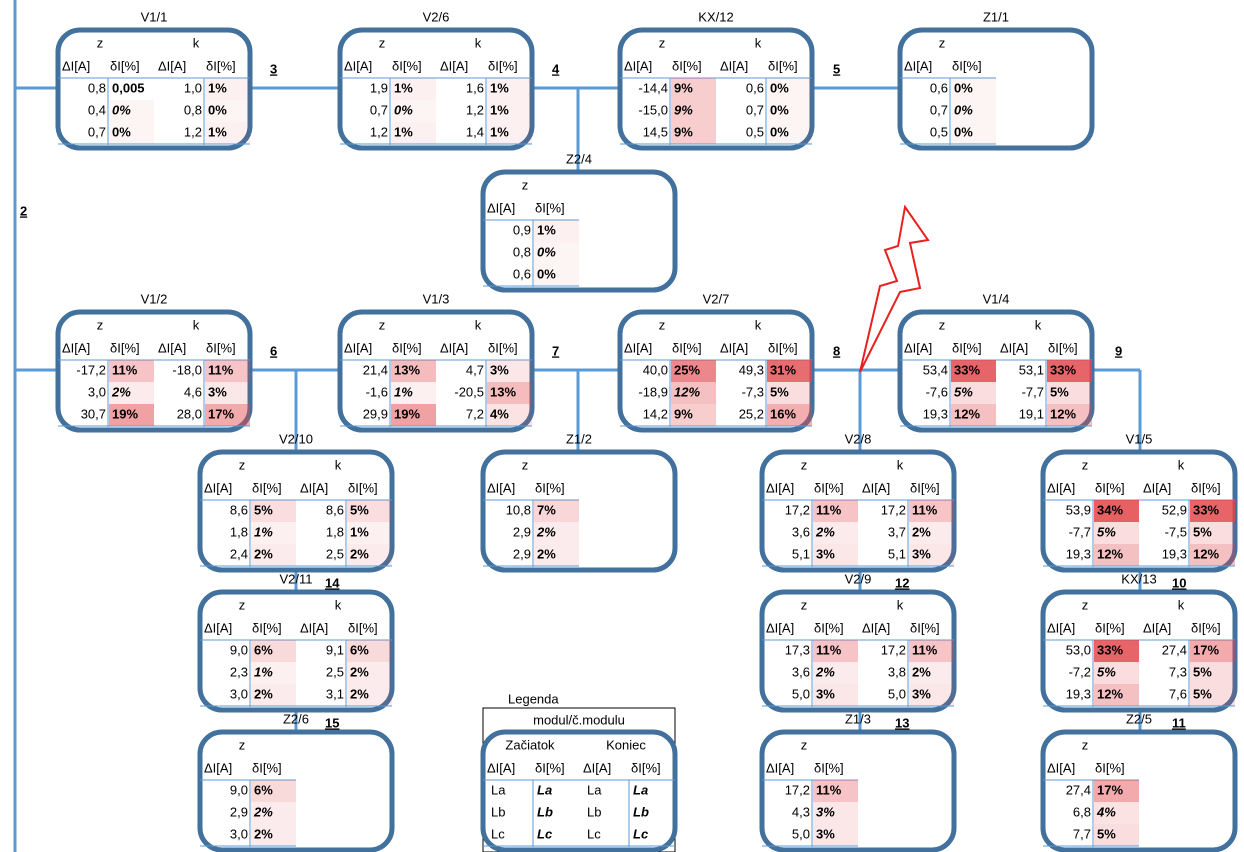  What do you see at coordinates (332, 722) in the screenshot?
I see `line-number: 15` at bounding box center [332, 722].